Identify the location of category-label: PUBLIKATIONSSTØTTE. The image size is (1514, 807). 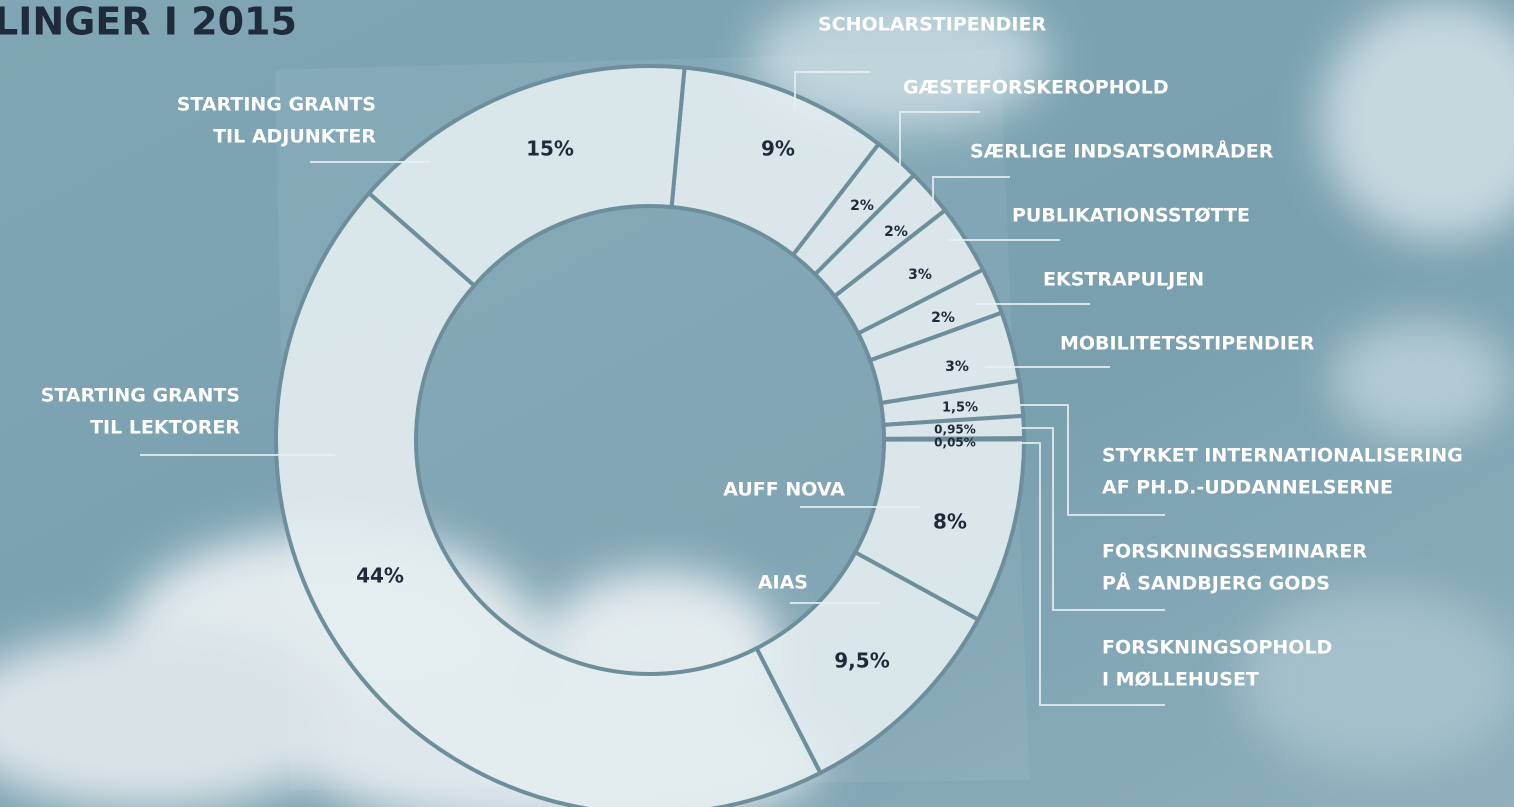
(1131, 216).